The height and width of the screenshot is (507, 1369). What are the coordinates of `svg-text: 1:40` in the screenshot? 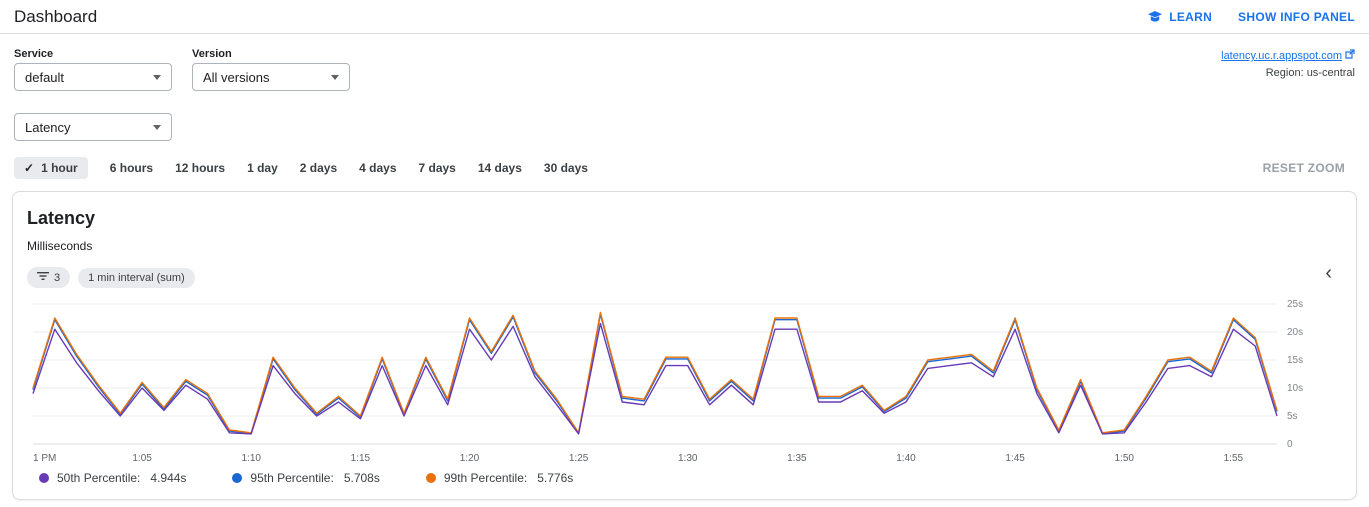 It's located at (906, 458).